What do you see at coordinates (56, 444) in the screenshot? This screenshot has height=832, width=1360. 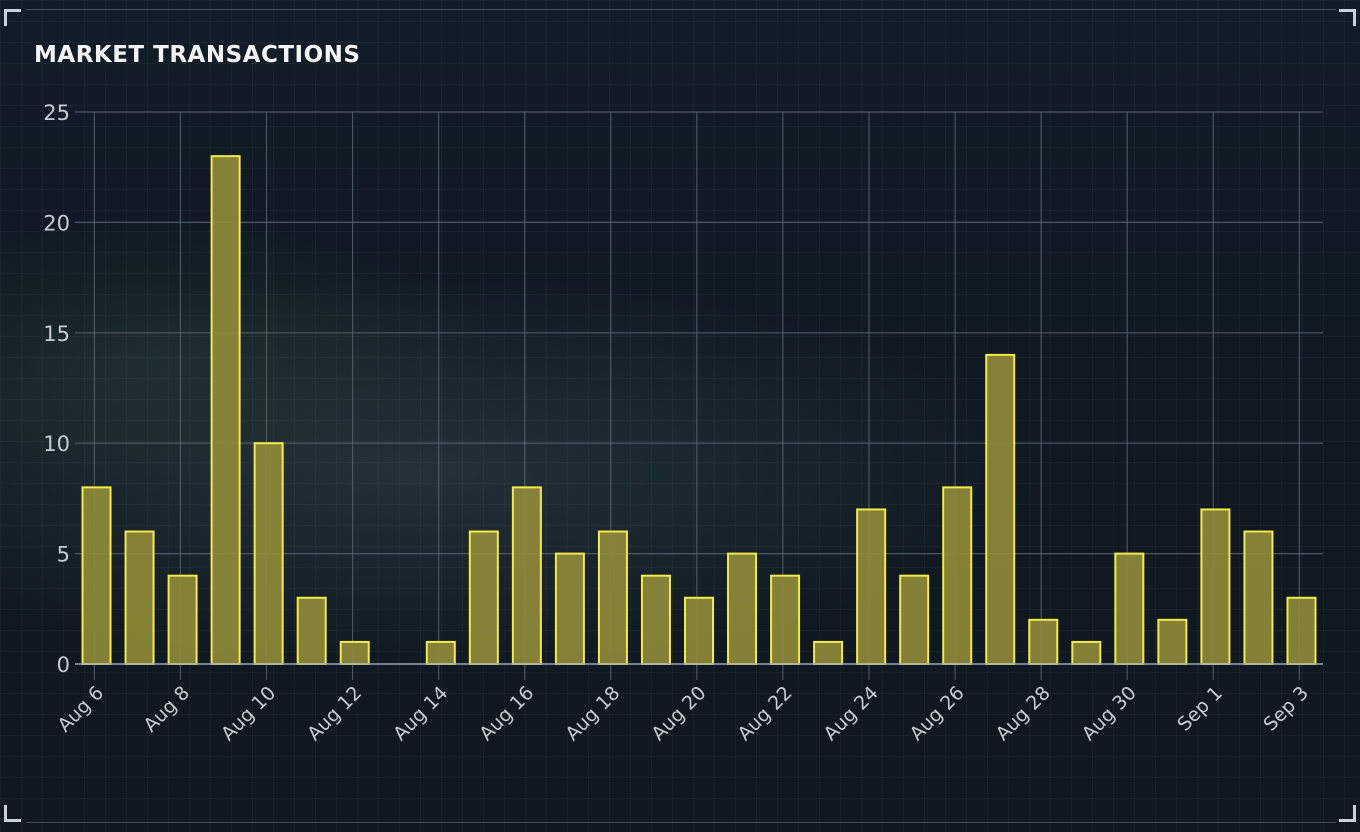 I see `y-tick-label: 10` at bounding box center [56, 444].